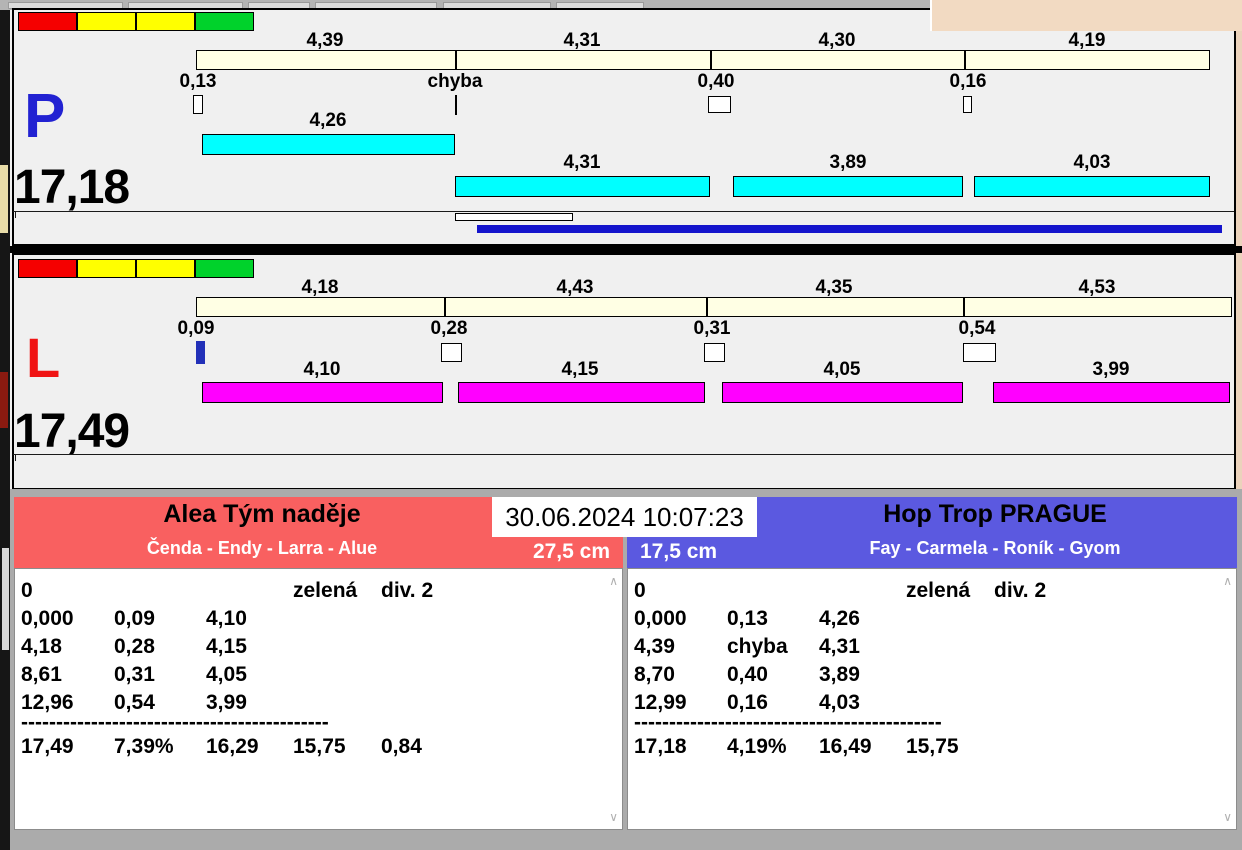 This screenshot has height=850, width=1242. Describe the element at coordinates (514, 217) in the screenshot. I see `lane-p-mini-bar` at that location.